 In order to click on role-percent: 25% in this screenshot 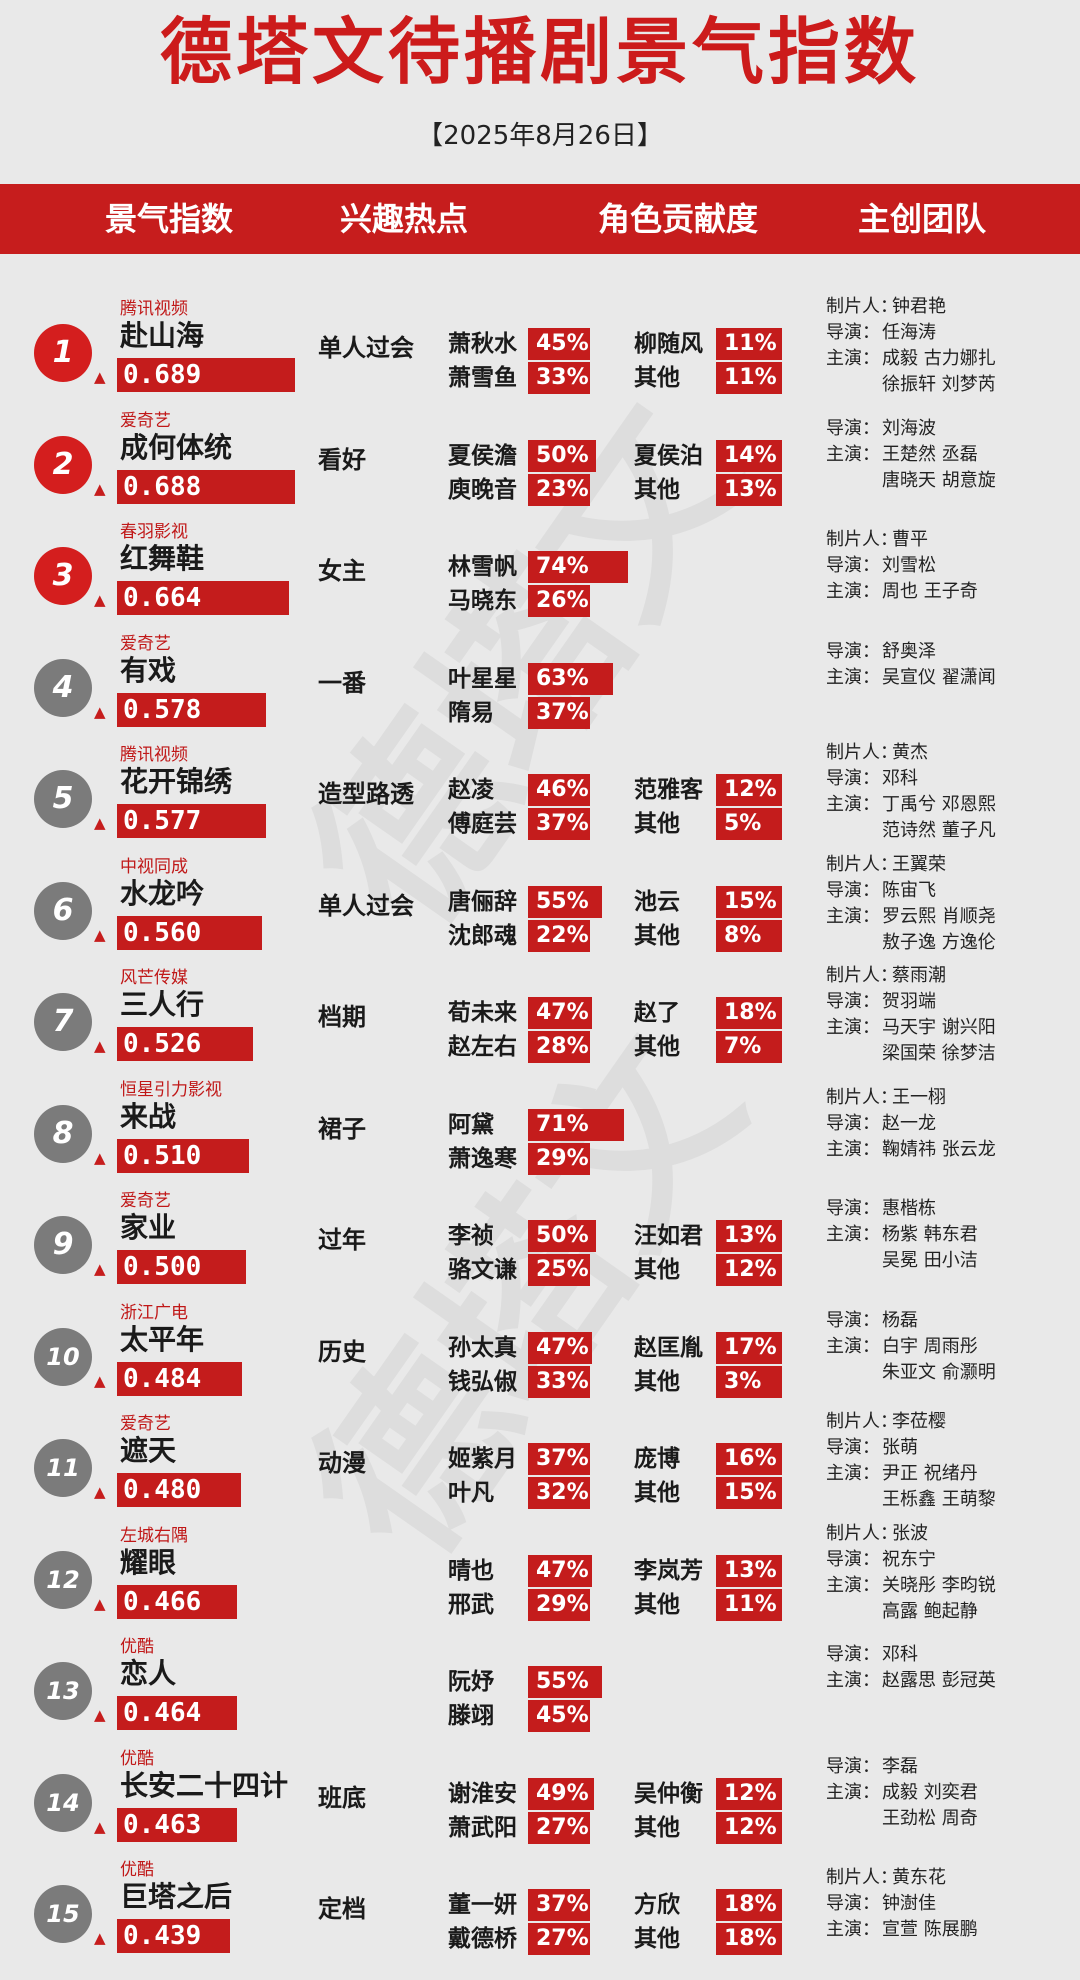, I will do `click(559, 1270)`.